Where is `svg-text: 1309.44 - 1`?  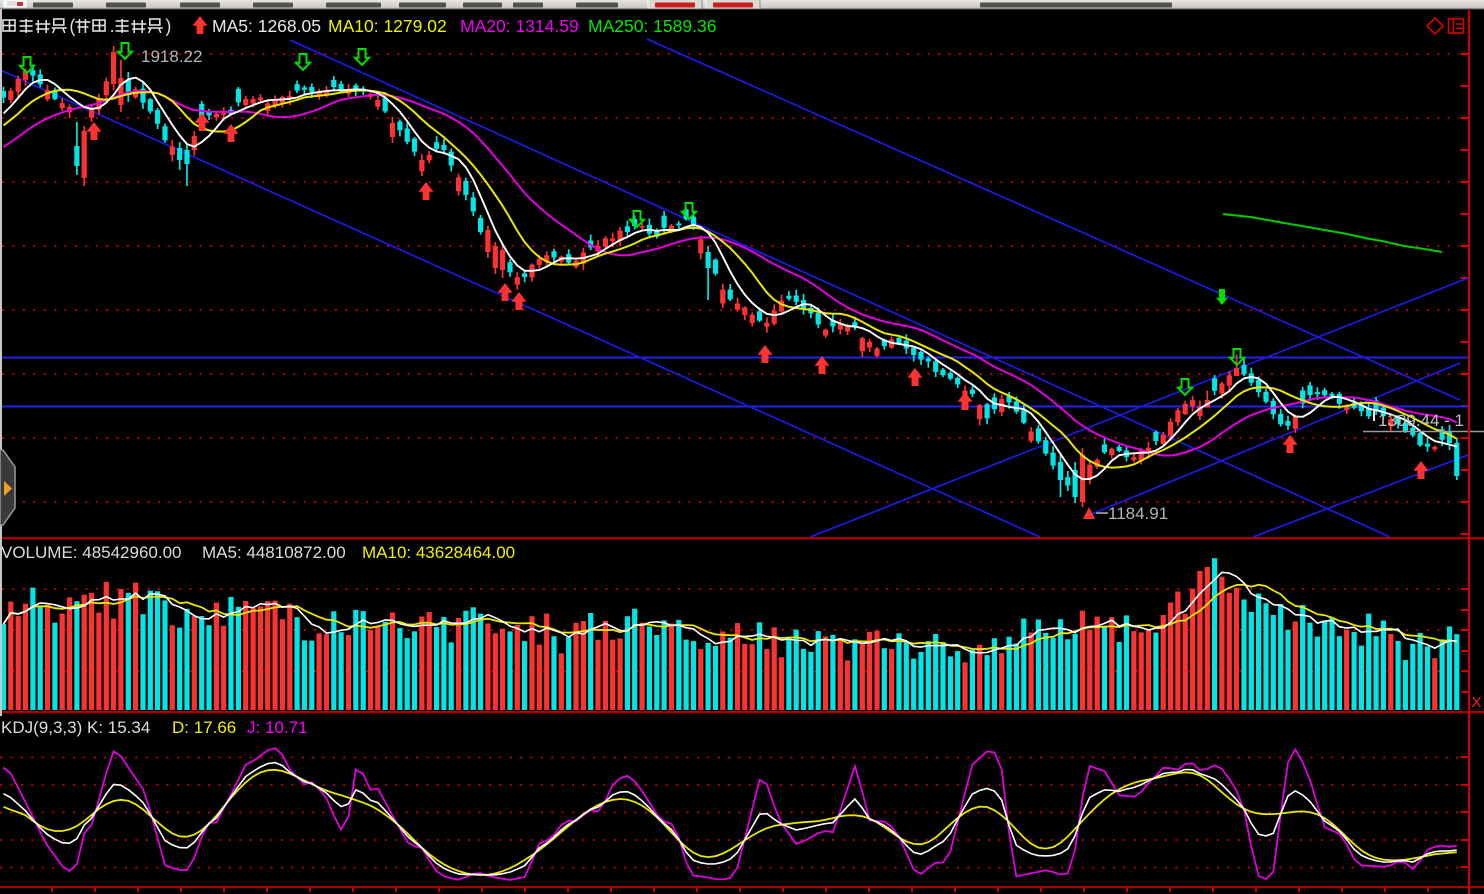
svg-text: 1309.44 - 1 is located at coordinates (1421, 420).